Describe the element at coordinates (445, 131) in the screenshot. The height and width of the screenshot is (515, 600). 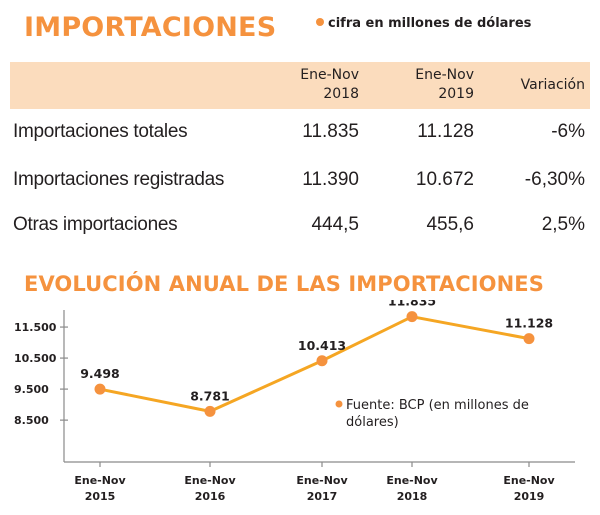
I see `cell-2019: 11.128` at that location.